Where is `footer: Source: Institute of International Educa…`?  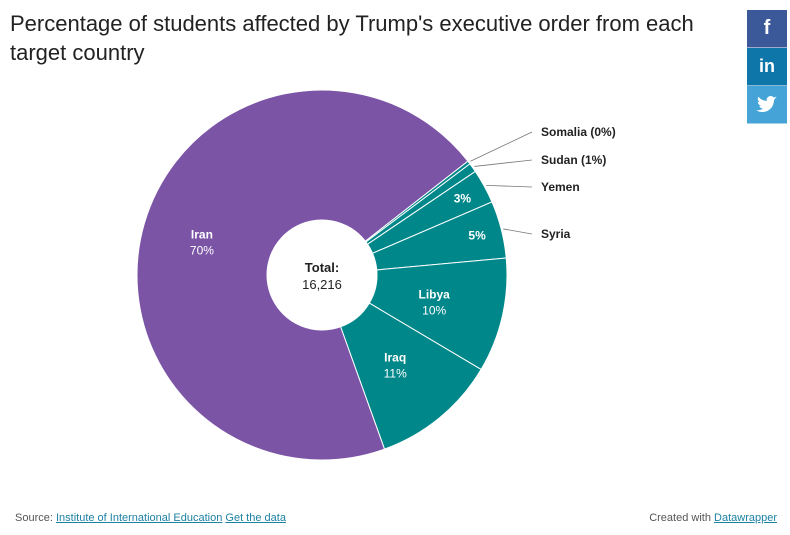 footer: Source: Institute of International Educa… is located at coordinates (396, 518).